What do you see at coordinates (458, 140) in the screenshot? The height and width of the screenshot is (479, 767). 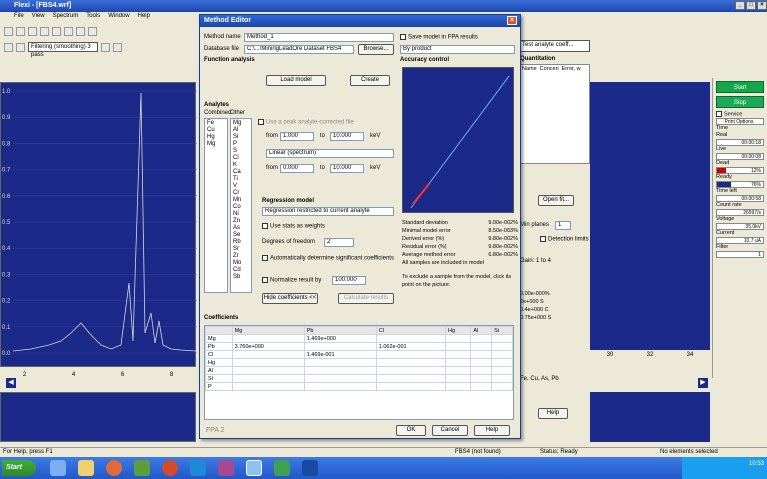 I see `accuracy-plot` at bounding box center [458, 140].